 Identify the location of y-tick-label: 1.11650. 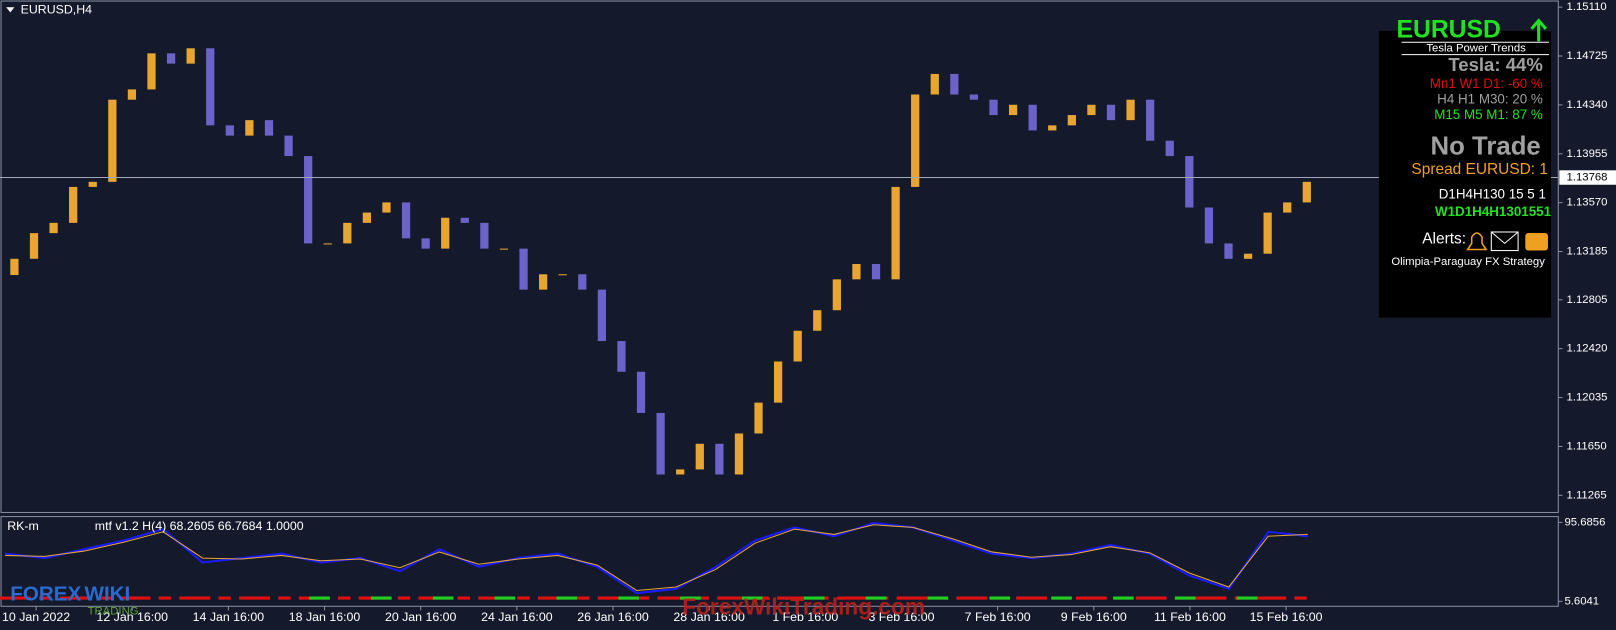
(1587, 446).